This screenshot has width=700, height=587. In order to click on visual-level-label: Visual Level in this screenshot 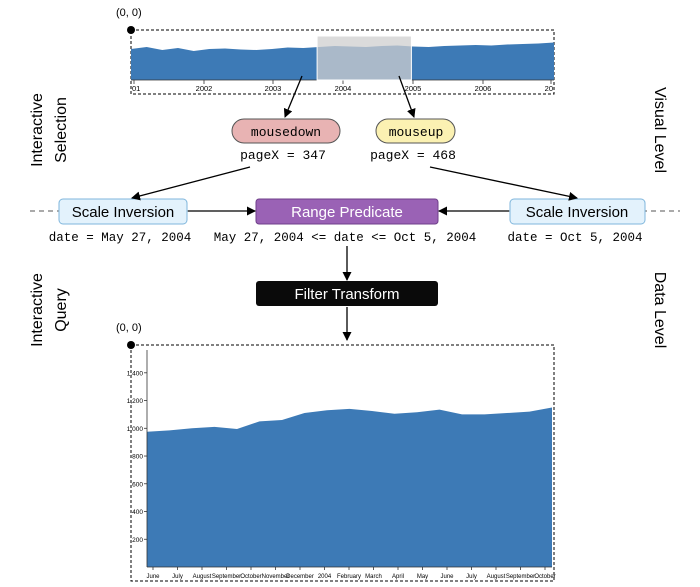, I will do `click(659, 130)`.